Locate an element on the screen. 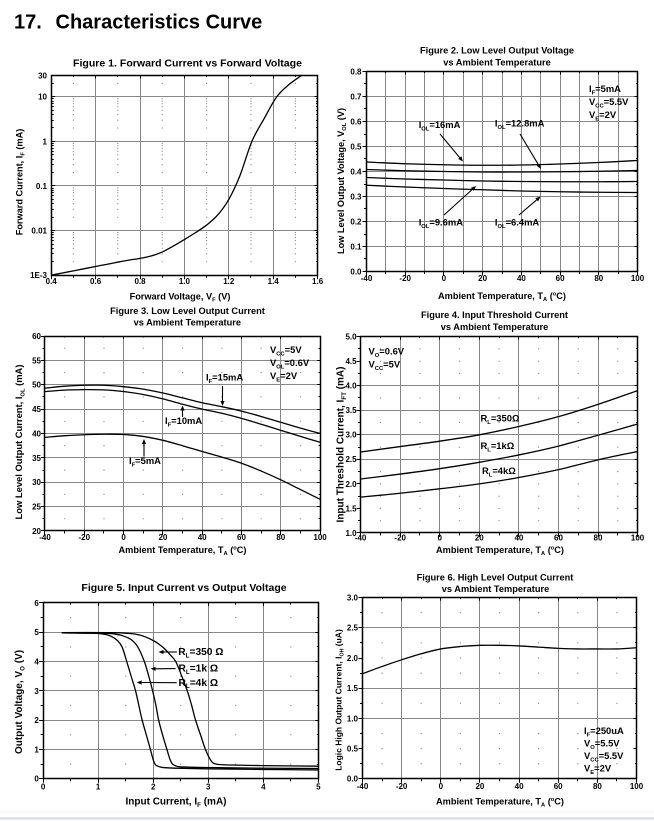  svg-text: 2.0 is located at coordinates (353, 658).